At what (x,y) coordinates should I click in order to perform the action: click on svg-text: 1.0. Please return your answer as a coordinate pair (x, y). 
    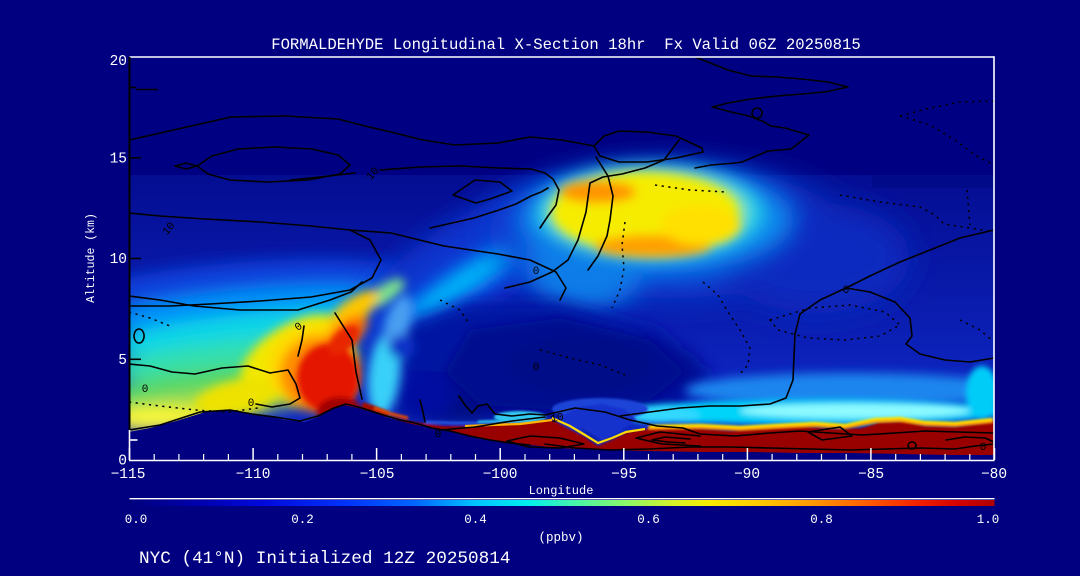
    Looking at the image, I should click on (988, 520).